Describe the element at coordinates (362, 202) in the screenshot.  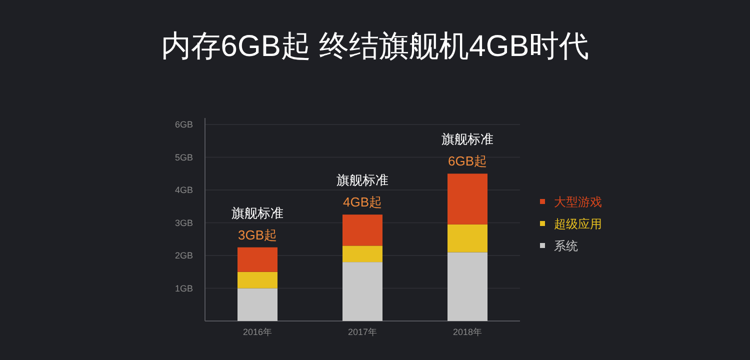
I see `annotation: 4GB起` at that location.